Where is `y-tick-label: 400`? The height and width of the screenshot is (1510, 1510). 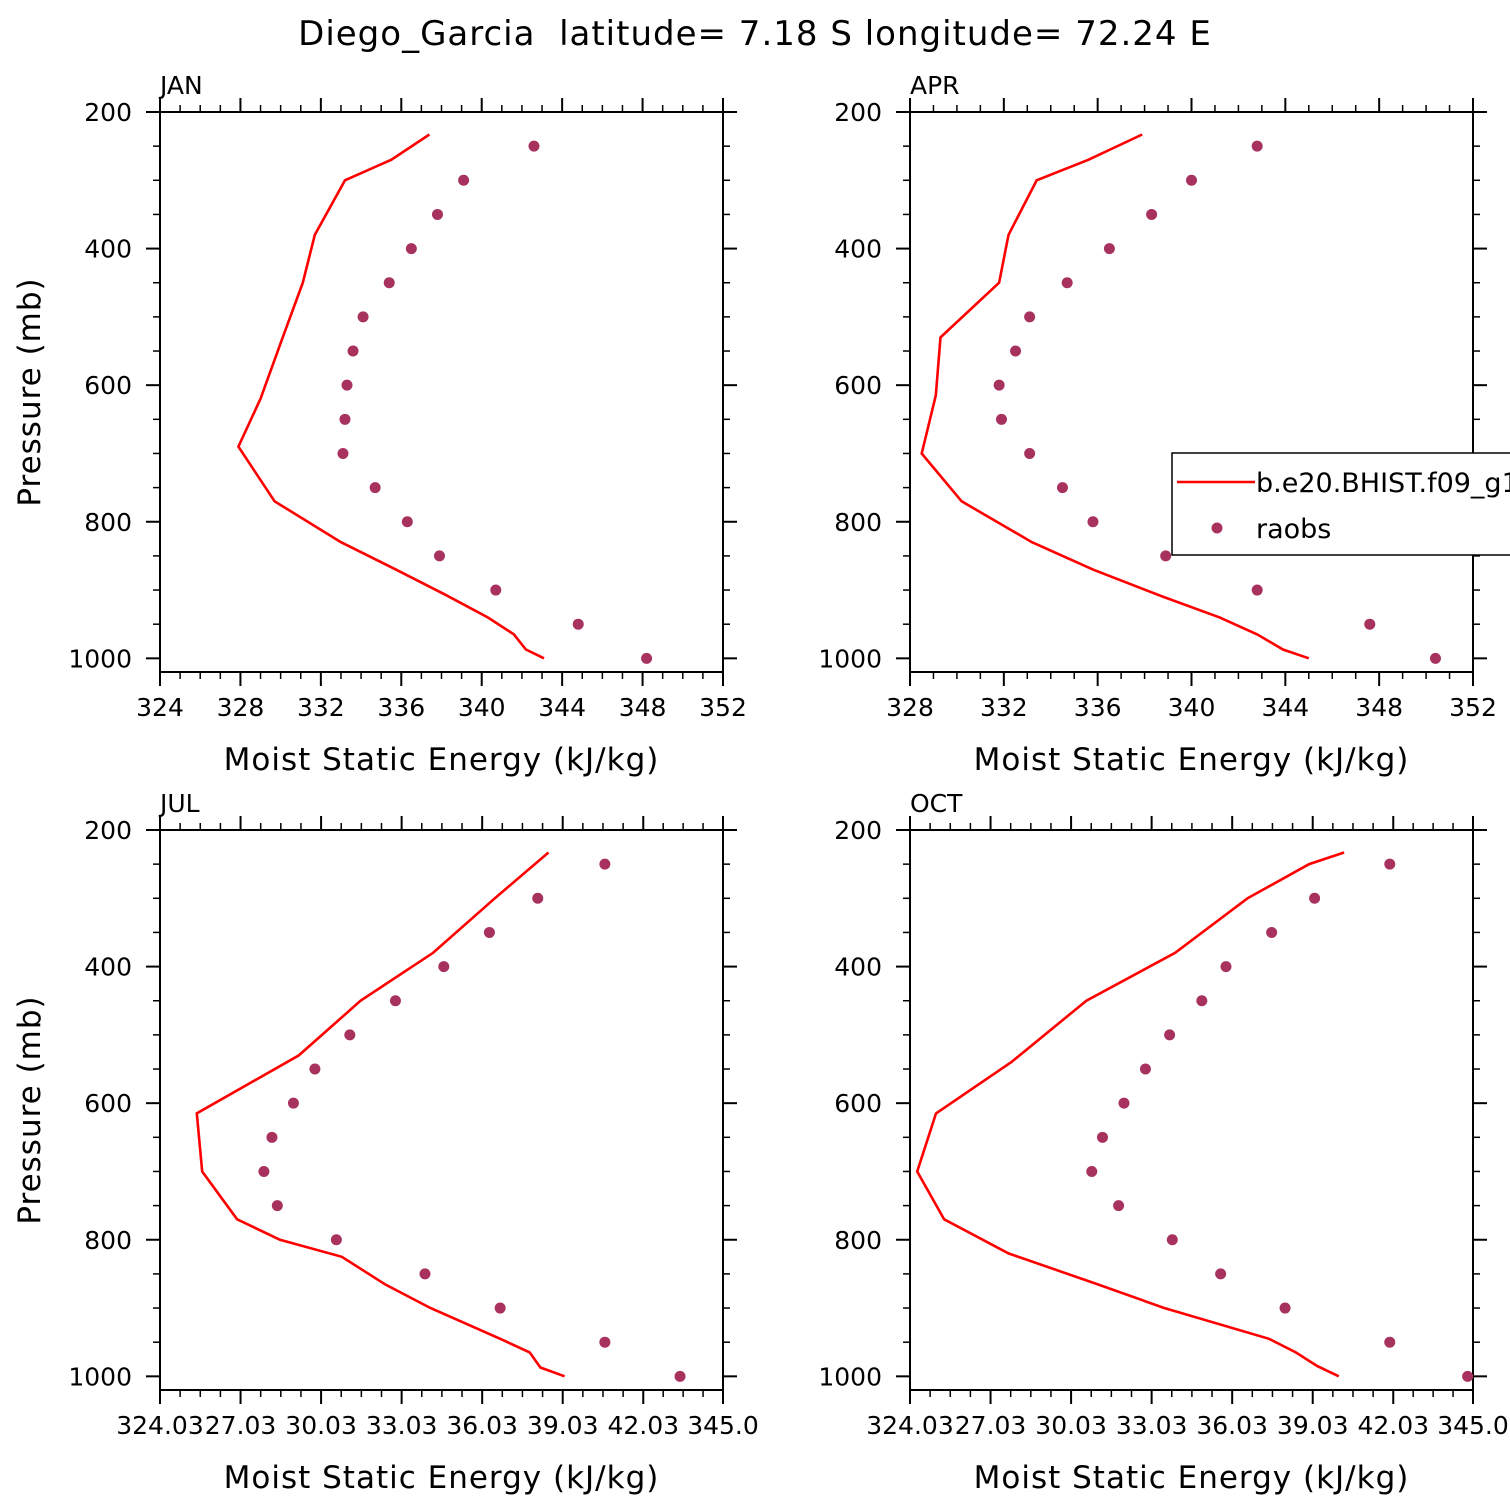 y-tick-label: 400 is located at coordinates (108, 249).